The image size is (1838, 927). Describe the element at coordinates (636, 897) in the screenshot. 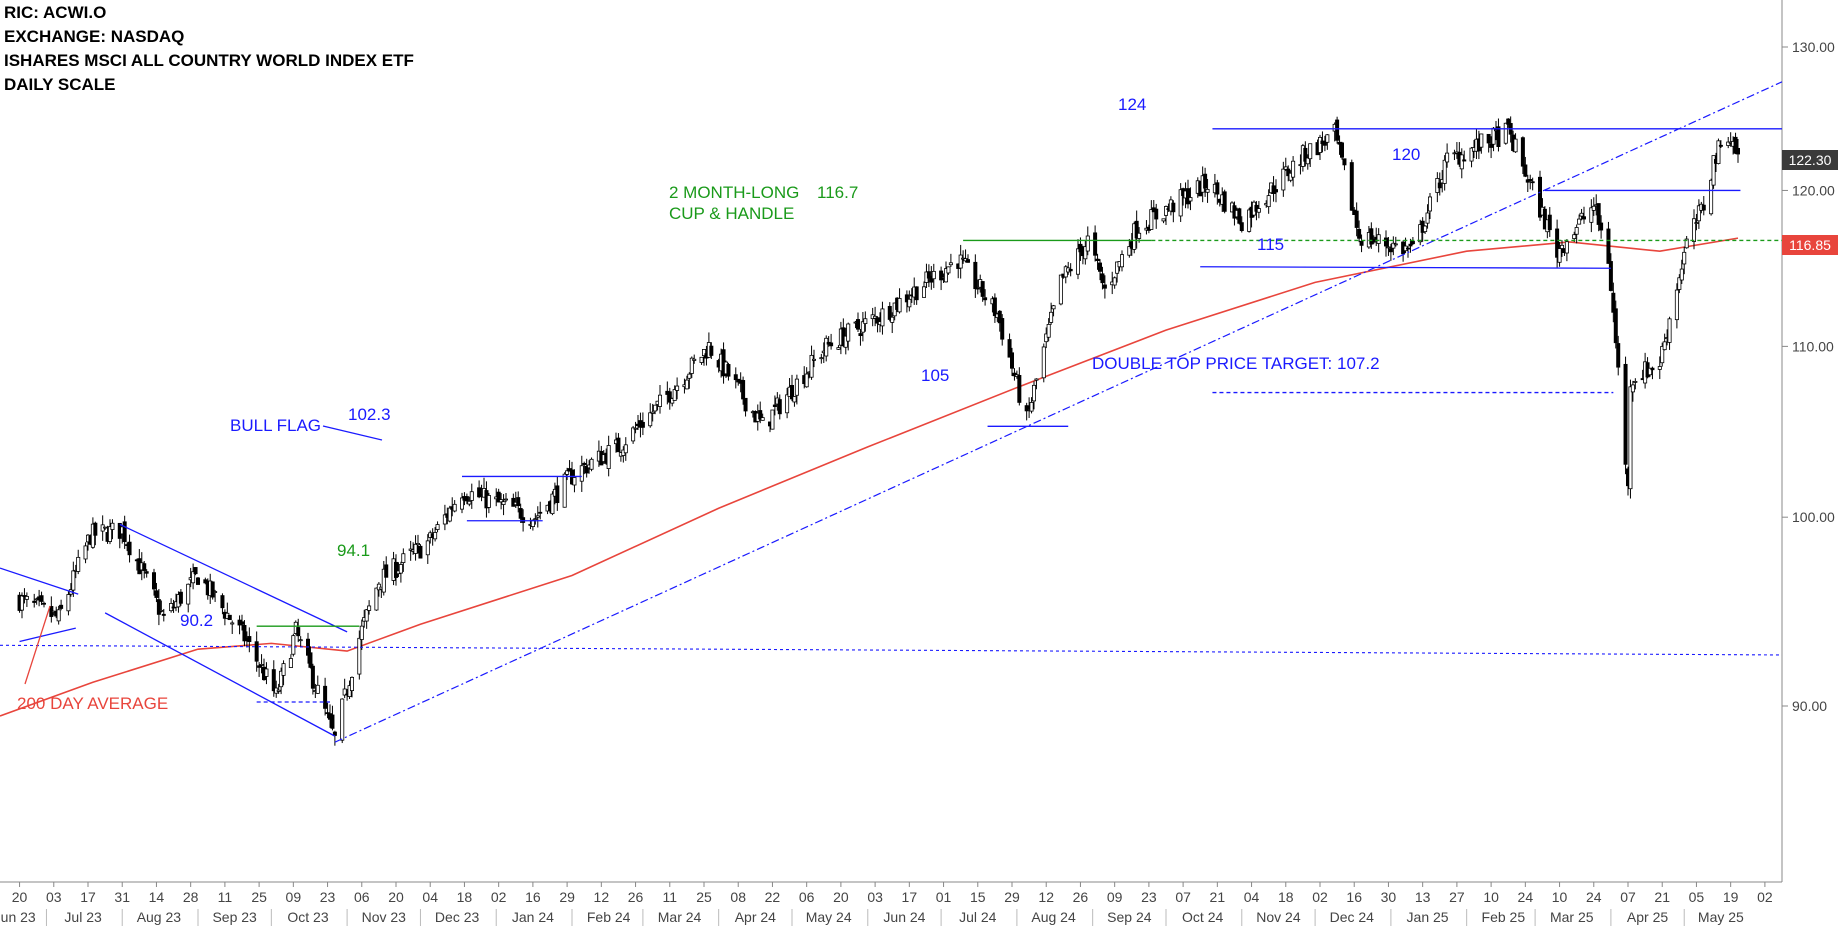

I see `x-day-label: 26` at that location.